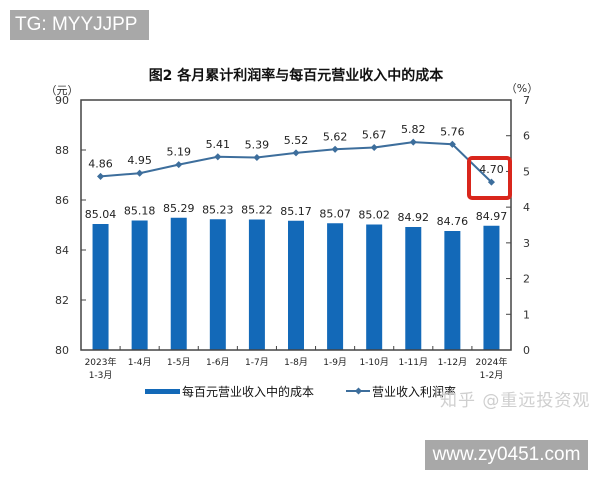 This screenshot has height=480, width=600. I want to click on x-tick-label: 1-11月, so click(413, 362).